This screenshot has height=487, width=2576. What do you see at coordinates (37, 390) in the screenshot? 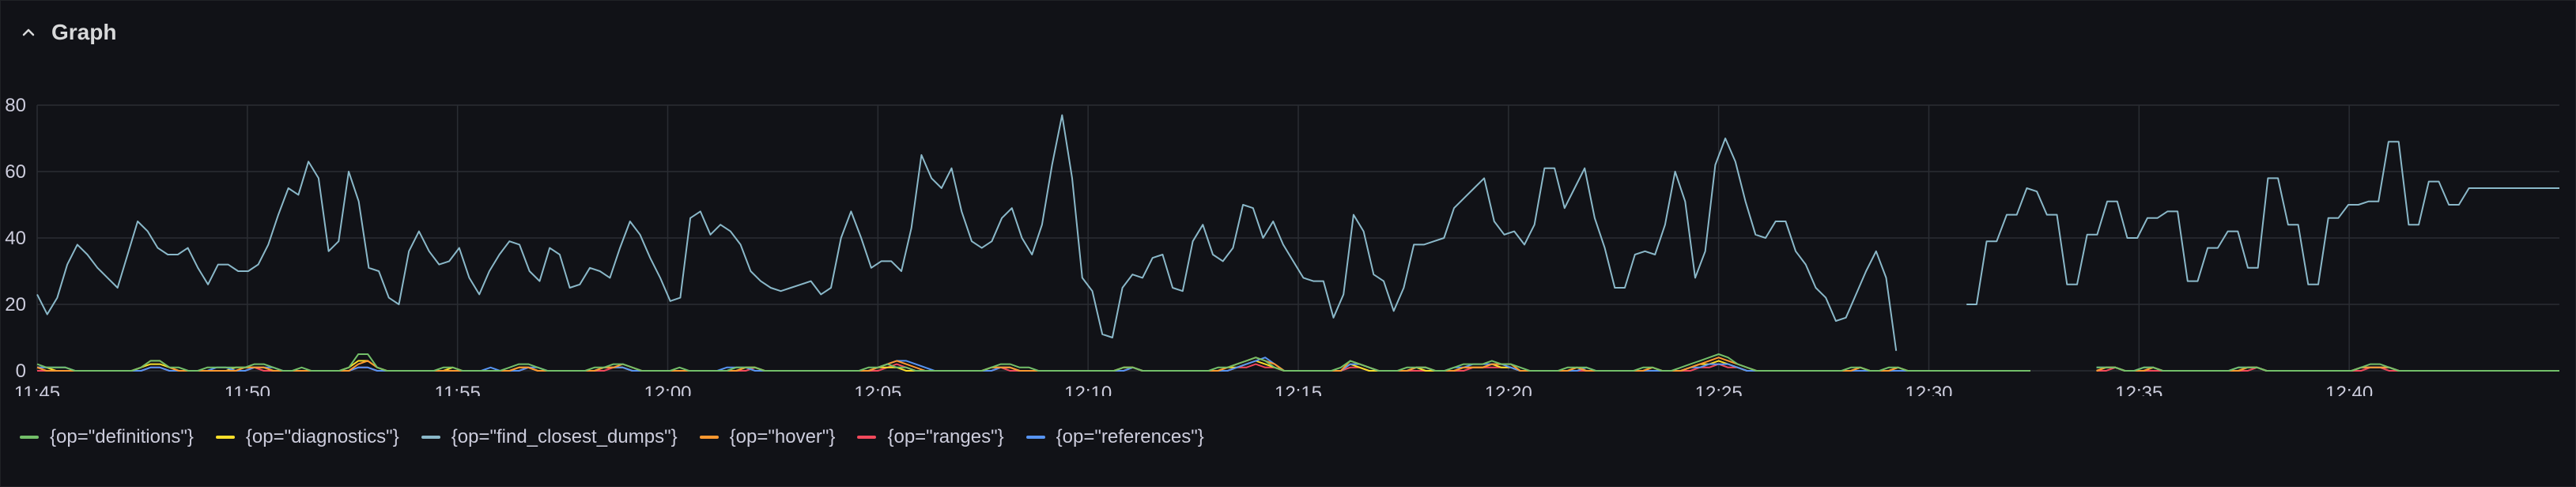
I see `x-tick-label: 11:45` at bounding box center [37, 390].